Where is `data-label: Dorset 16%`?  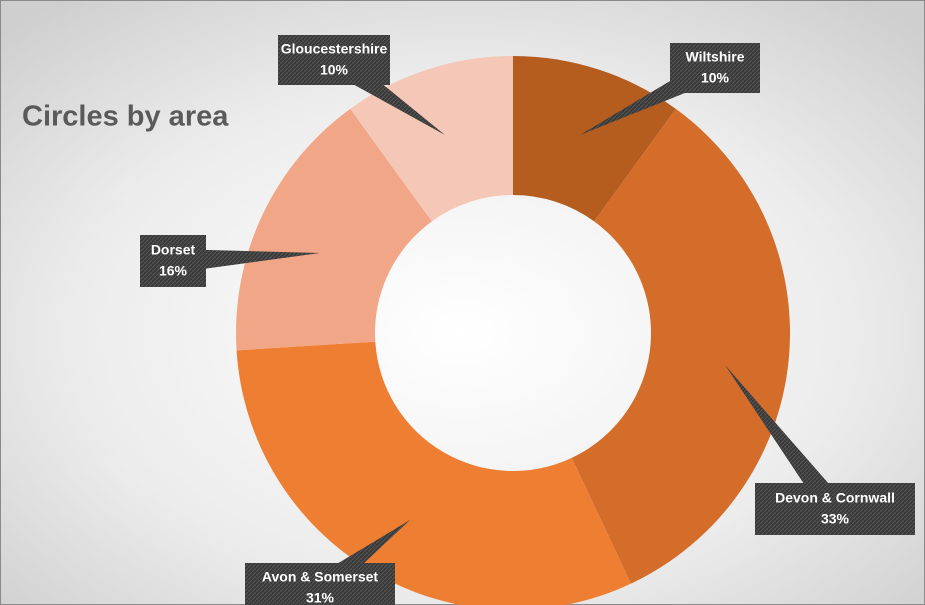 data-label: Dorset 16% is located at coordinates (230, 261).